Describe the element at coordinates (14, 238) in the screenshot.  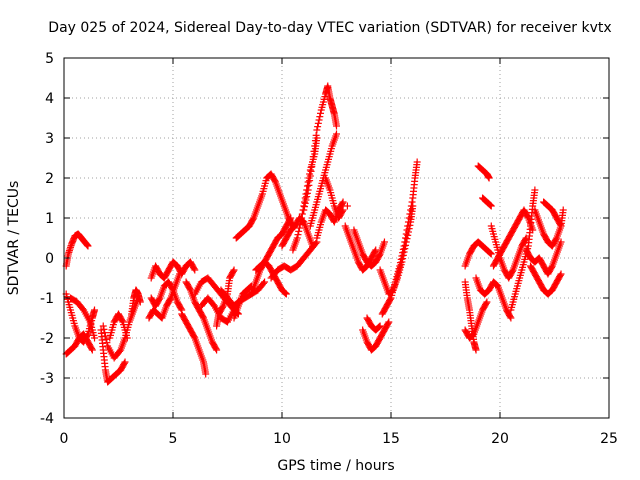
I see `y-axis-label: SDTVAR / TECUs` at that location.